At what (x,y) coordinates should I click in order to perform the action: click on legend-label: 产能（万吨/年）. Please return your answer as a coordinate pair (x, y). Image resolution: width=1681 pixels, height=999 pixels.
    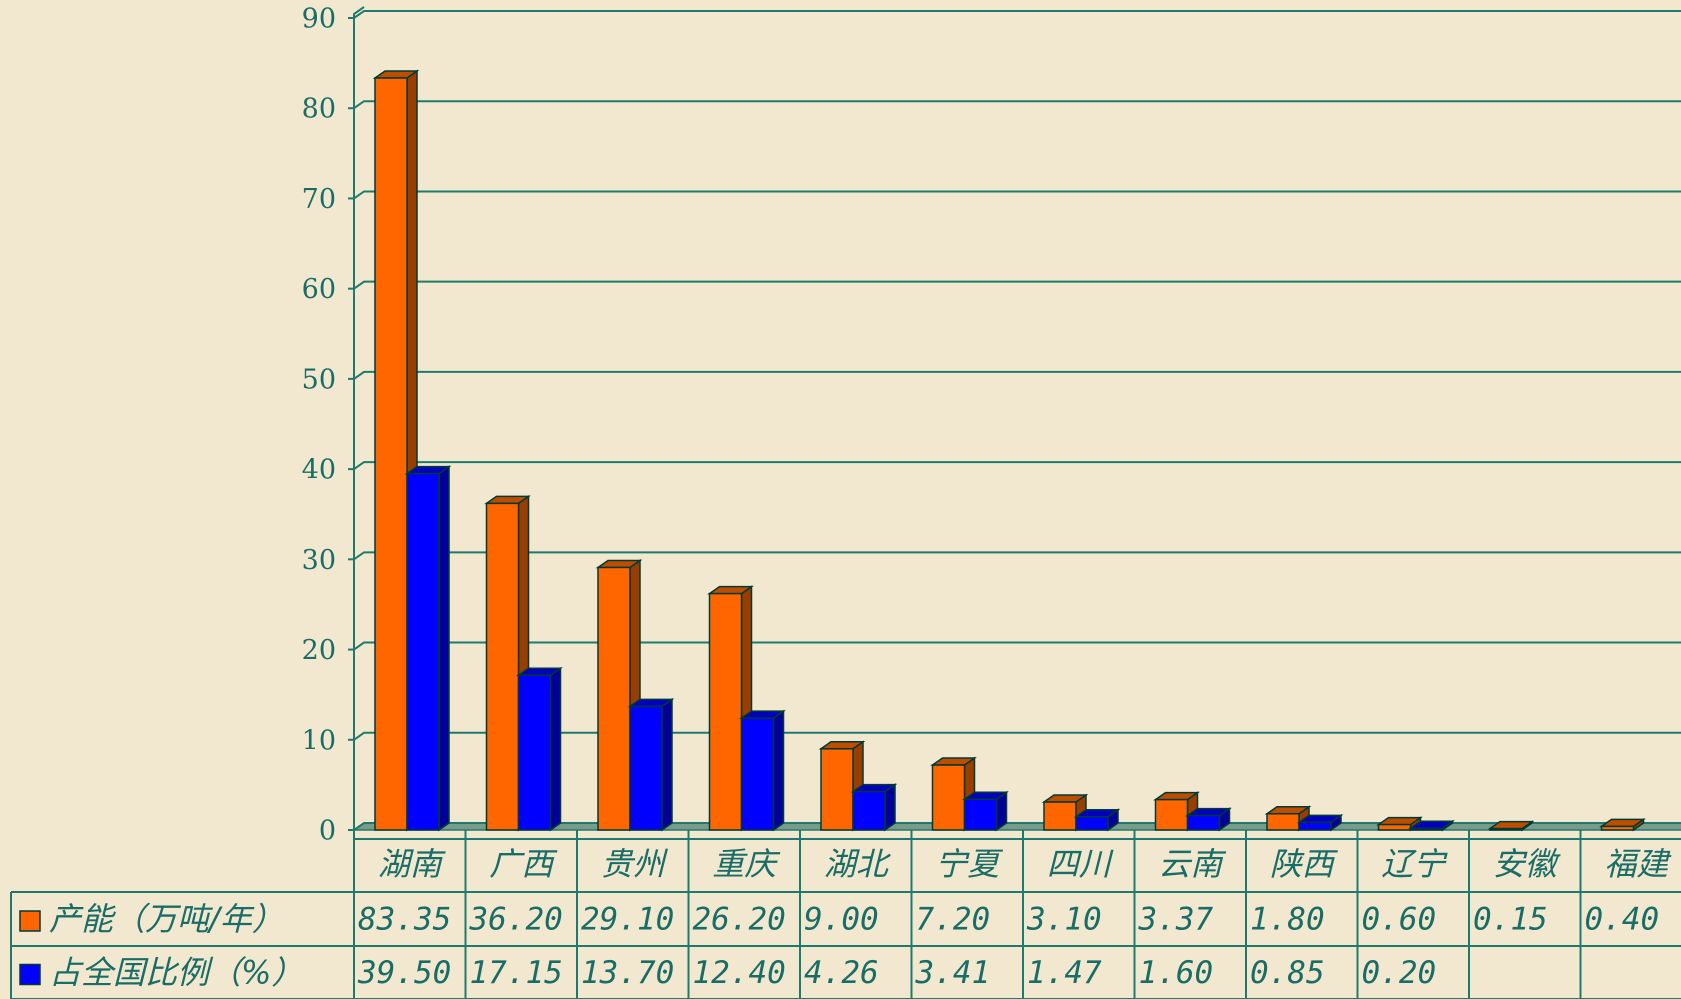
    Looking at the image, I should click on (166, 919).